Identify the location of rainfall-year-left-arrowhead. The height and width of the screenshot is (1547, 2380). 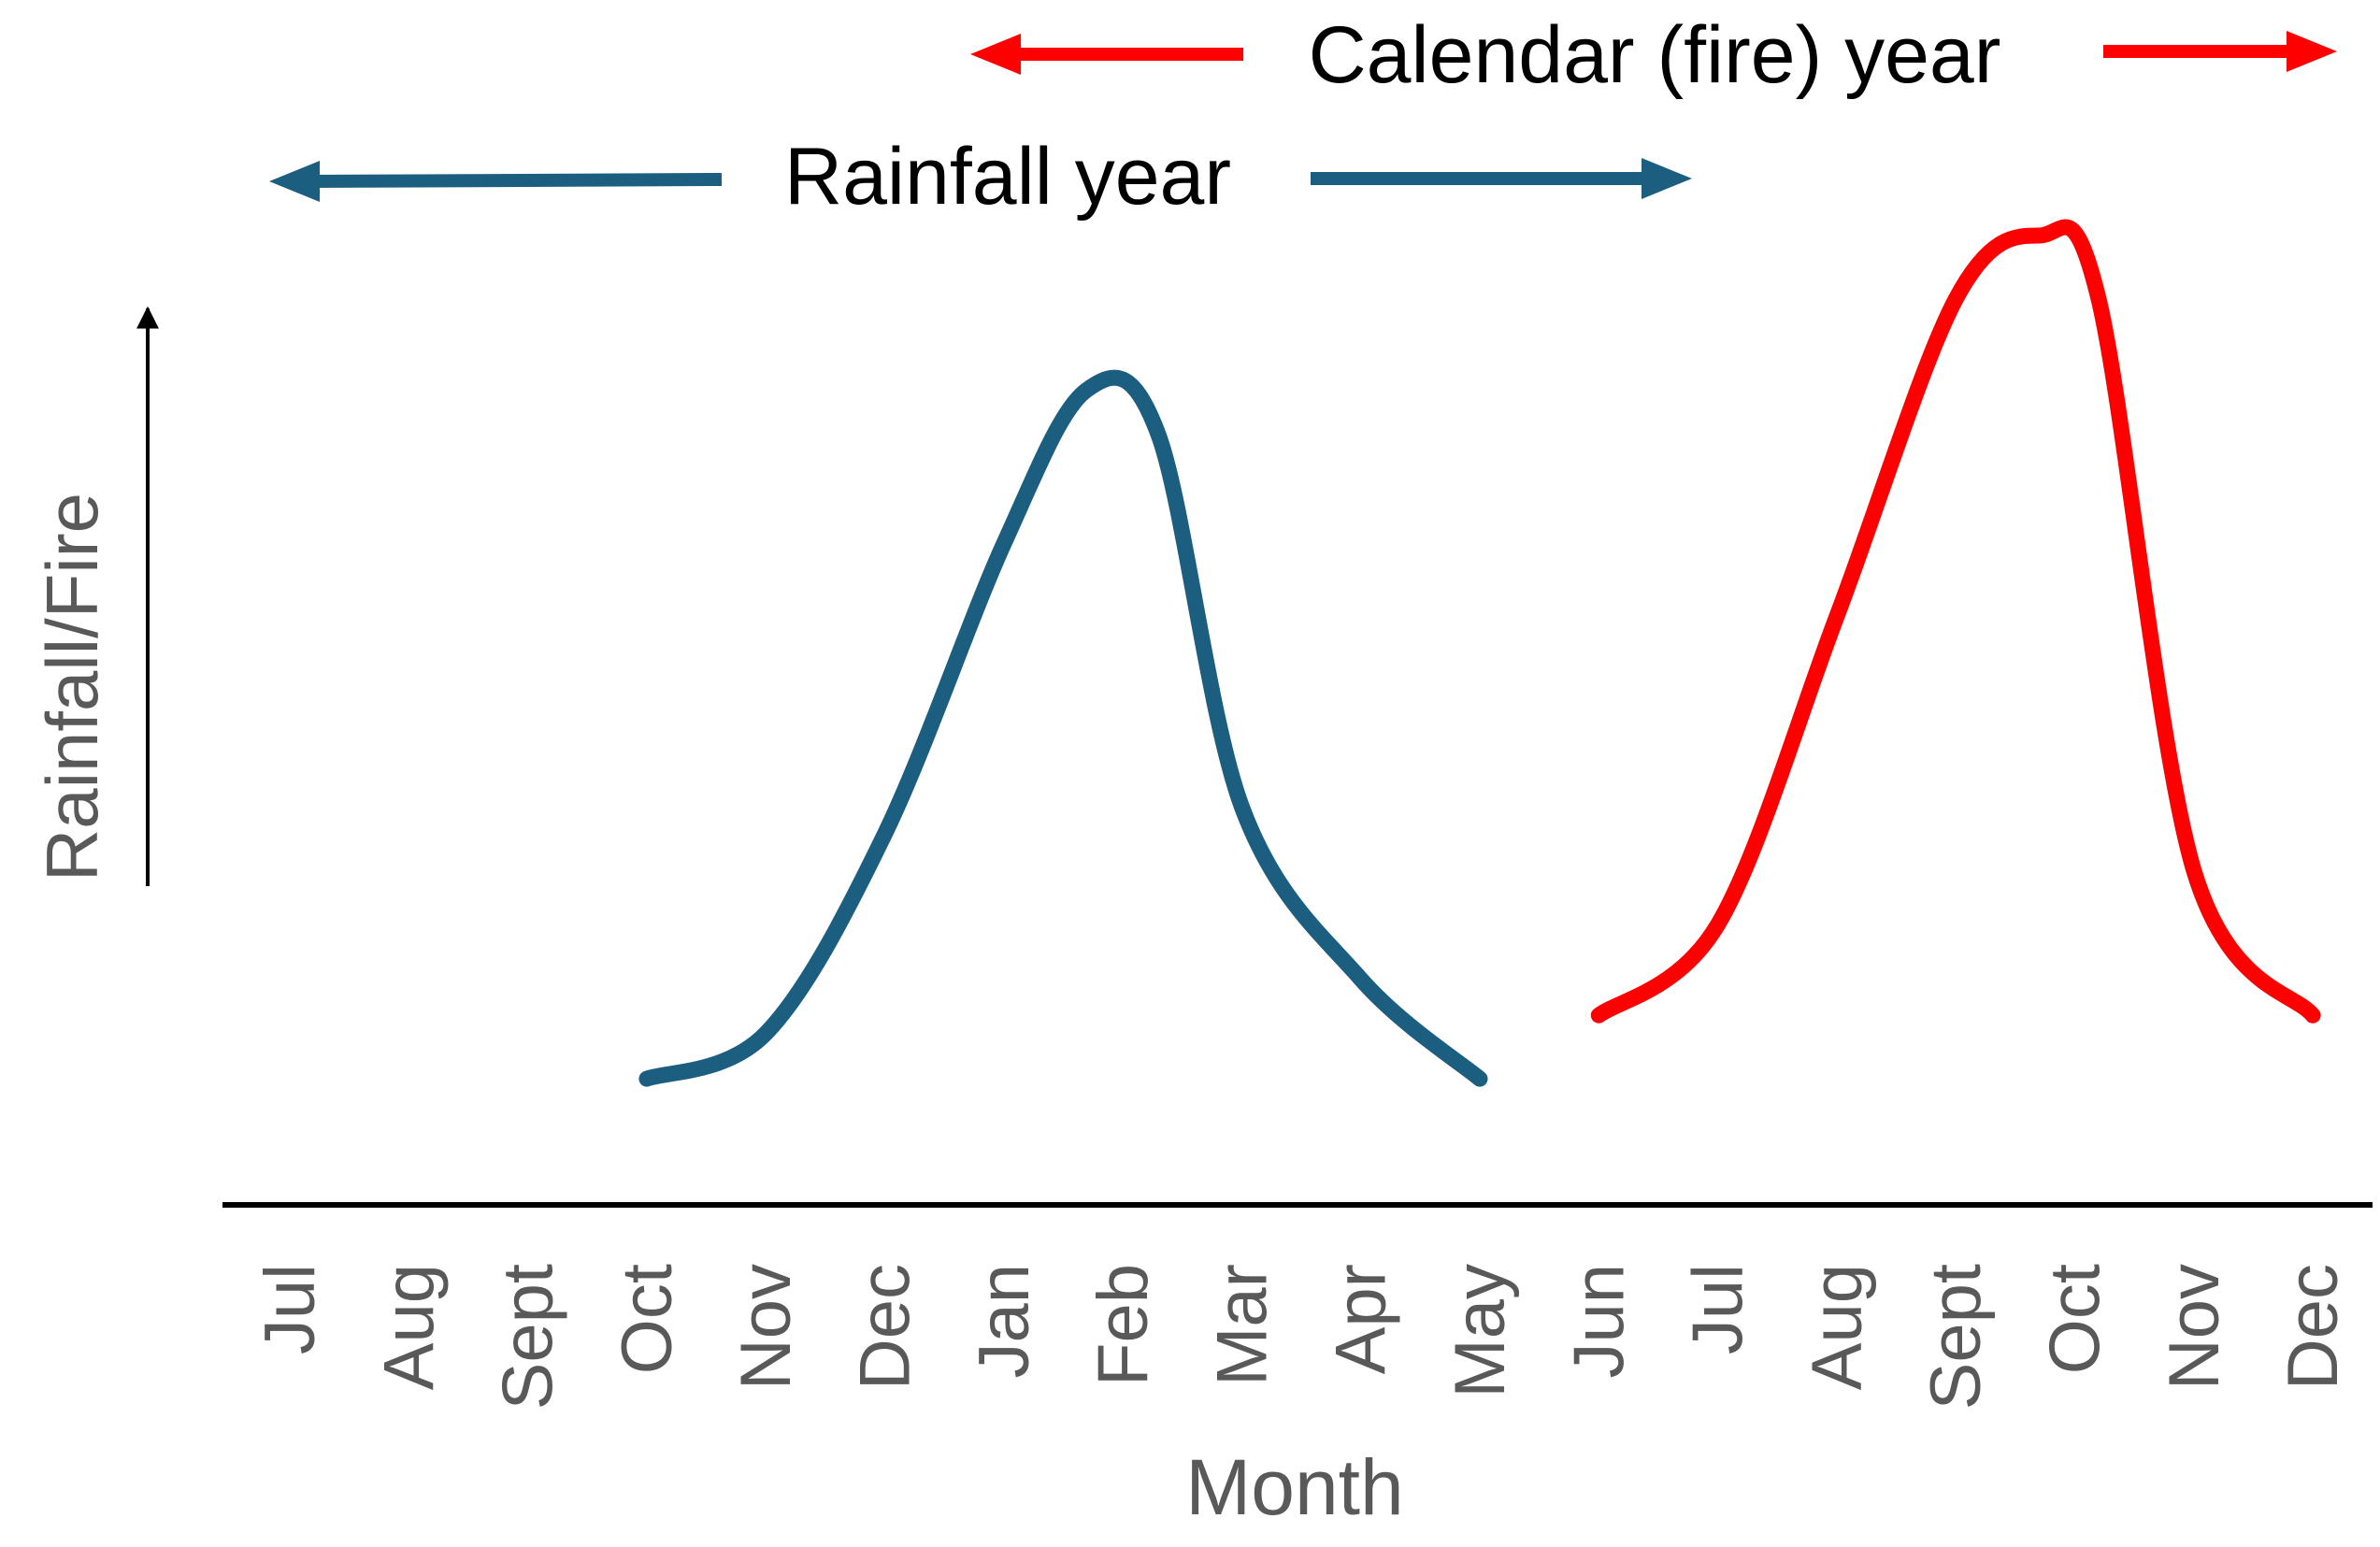
(294, 181).